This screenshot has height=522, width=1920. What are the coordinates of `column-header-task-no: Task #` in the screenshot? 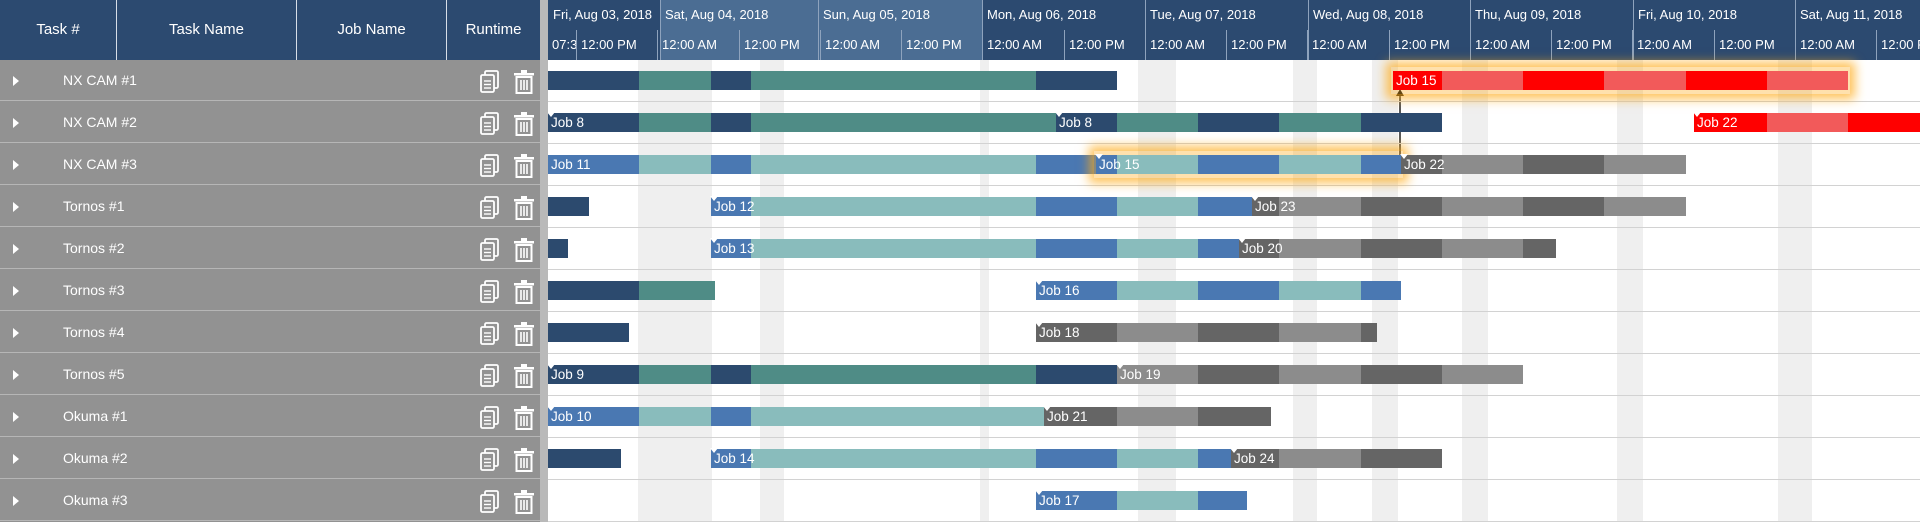 It's located at (58, 30).